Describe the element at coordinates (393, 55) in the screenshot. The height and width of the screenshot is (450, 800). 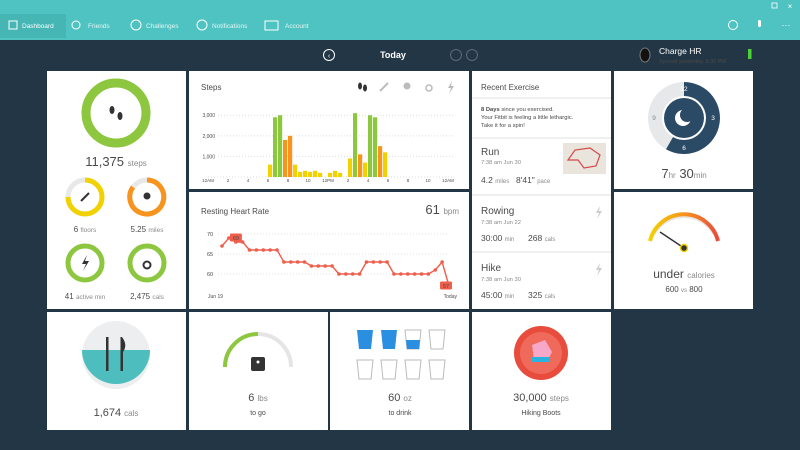
I see `date-title: Today` at that location.